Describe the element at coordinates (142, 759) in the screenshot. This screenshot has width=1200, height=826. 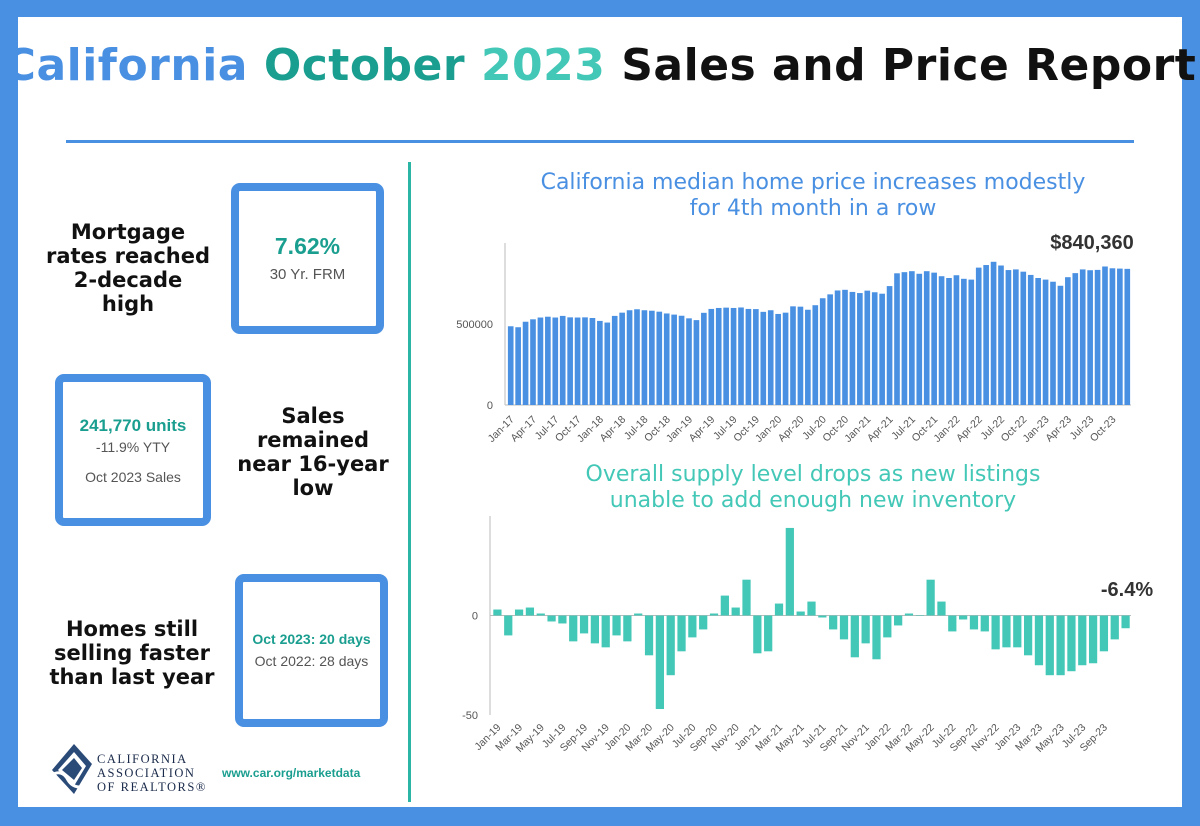
I see `org-name-line: CALIFORNIA` at that location.